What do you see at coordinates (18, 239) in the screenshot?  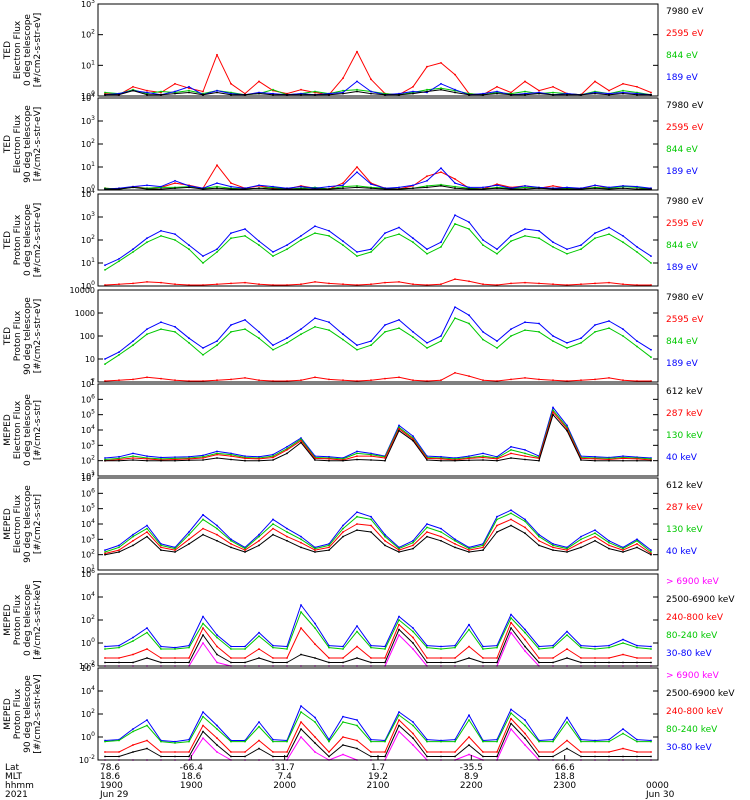 I see `y-axis-label-line: Proton Flux` at bounding box center [18, 239].